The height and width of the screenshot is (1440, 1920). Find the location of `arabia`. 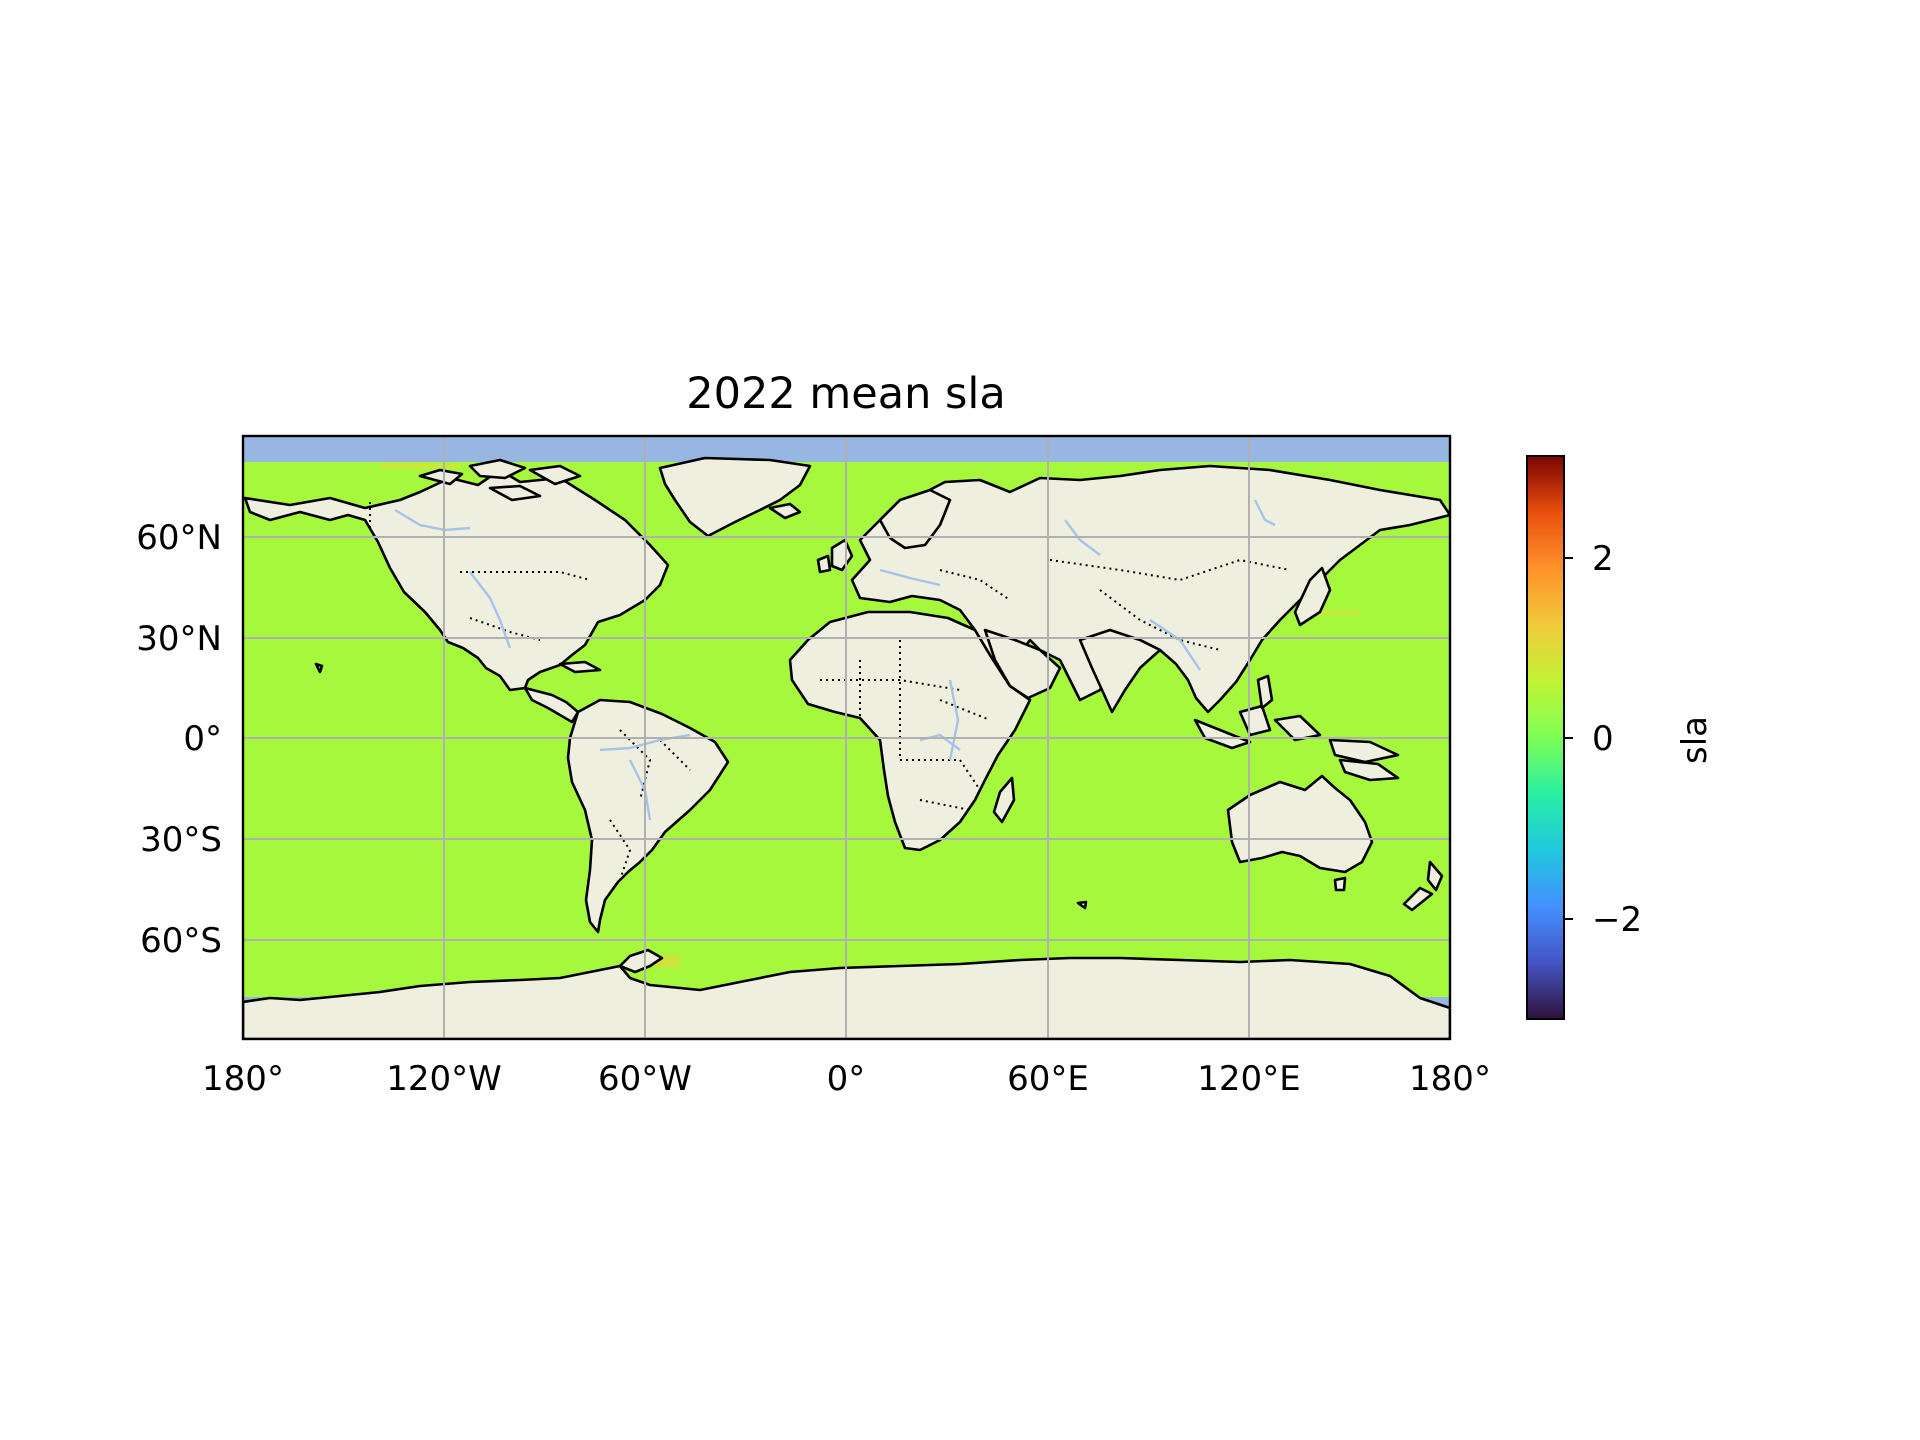

arabia is located at coordinates (1022, 664).